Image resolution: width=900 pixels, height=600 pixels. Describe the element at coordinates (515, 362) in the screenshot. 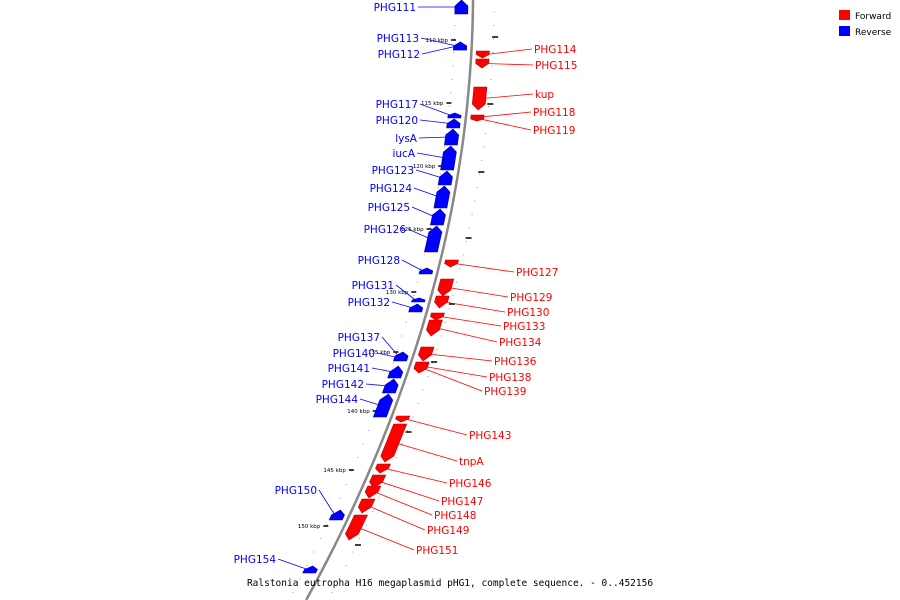

I see `feature-label-phg136: PHG136` at that location.